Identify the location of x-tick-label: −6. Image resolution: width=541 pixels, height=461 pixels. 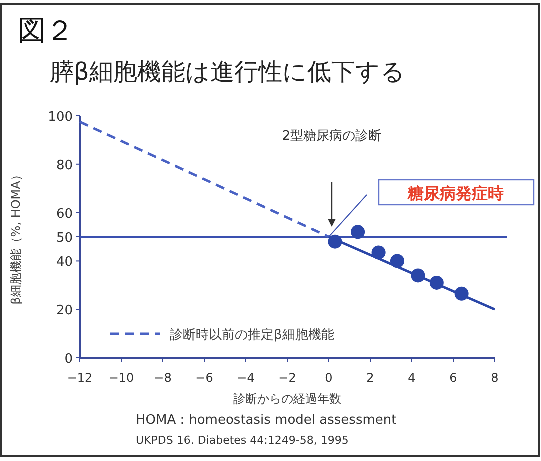
(205, 378).